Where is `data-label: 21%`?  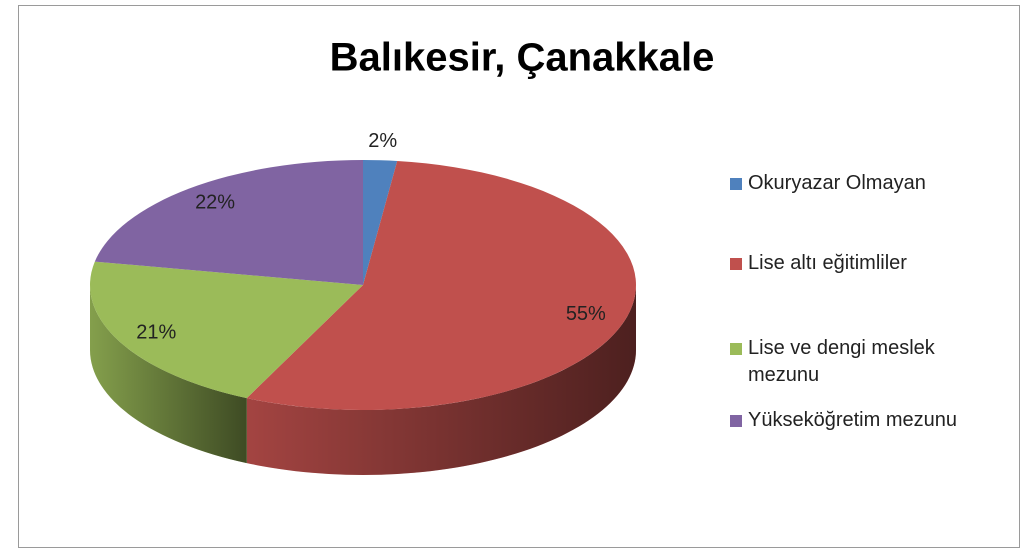
data-label: 21% is located at coordinates (156, 333).